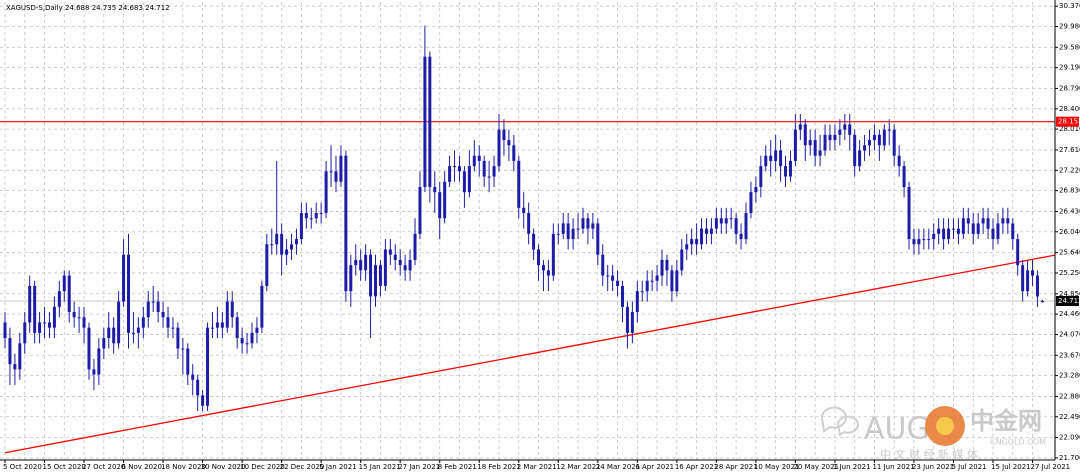 The height and width of the screenshot is (475, 1080). I want to click on x-tick-label: 15 Oct 2020, so click(64, 467).